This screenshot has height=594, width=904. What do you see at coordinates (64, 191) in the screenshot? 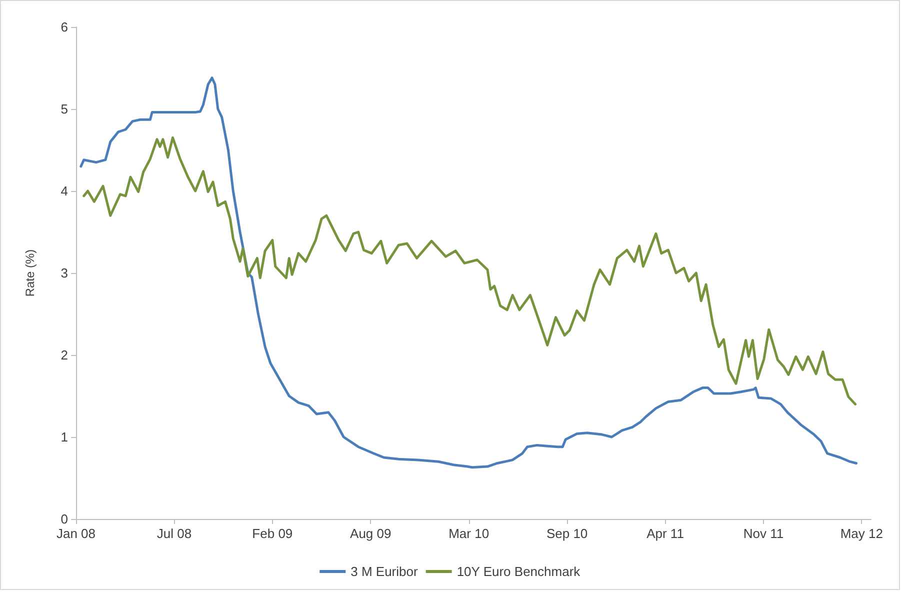
I see `y-tick-label: 4` at bounding box center [64, 191].